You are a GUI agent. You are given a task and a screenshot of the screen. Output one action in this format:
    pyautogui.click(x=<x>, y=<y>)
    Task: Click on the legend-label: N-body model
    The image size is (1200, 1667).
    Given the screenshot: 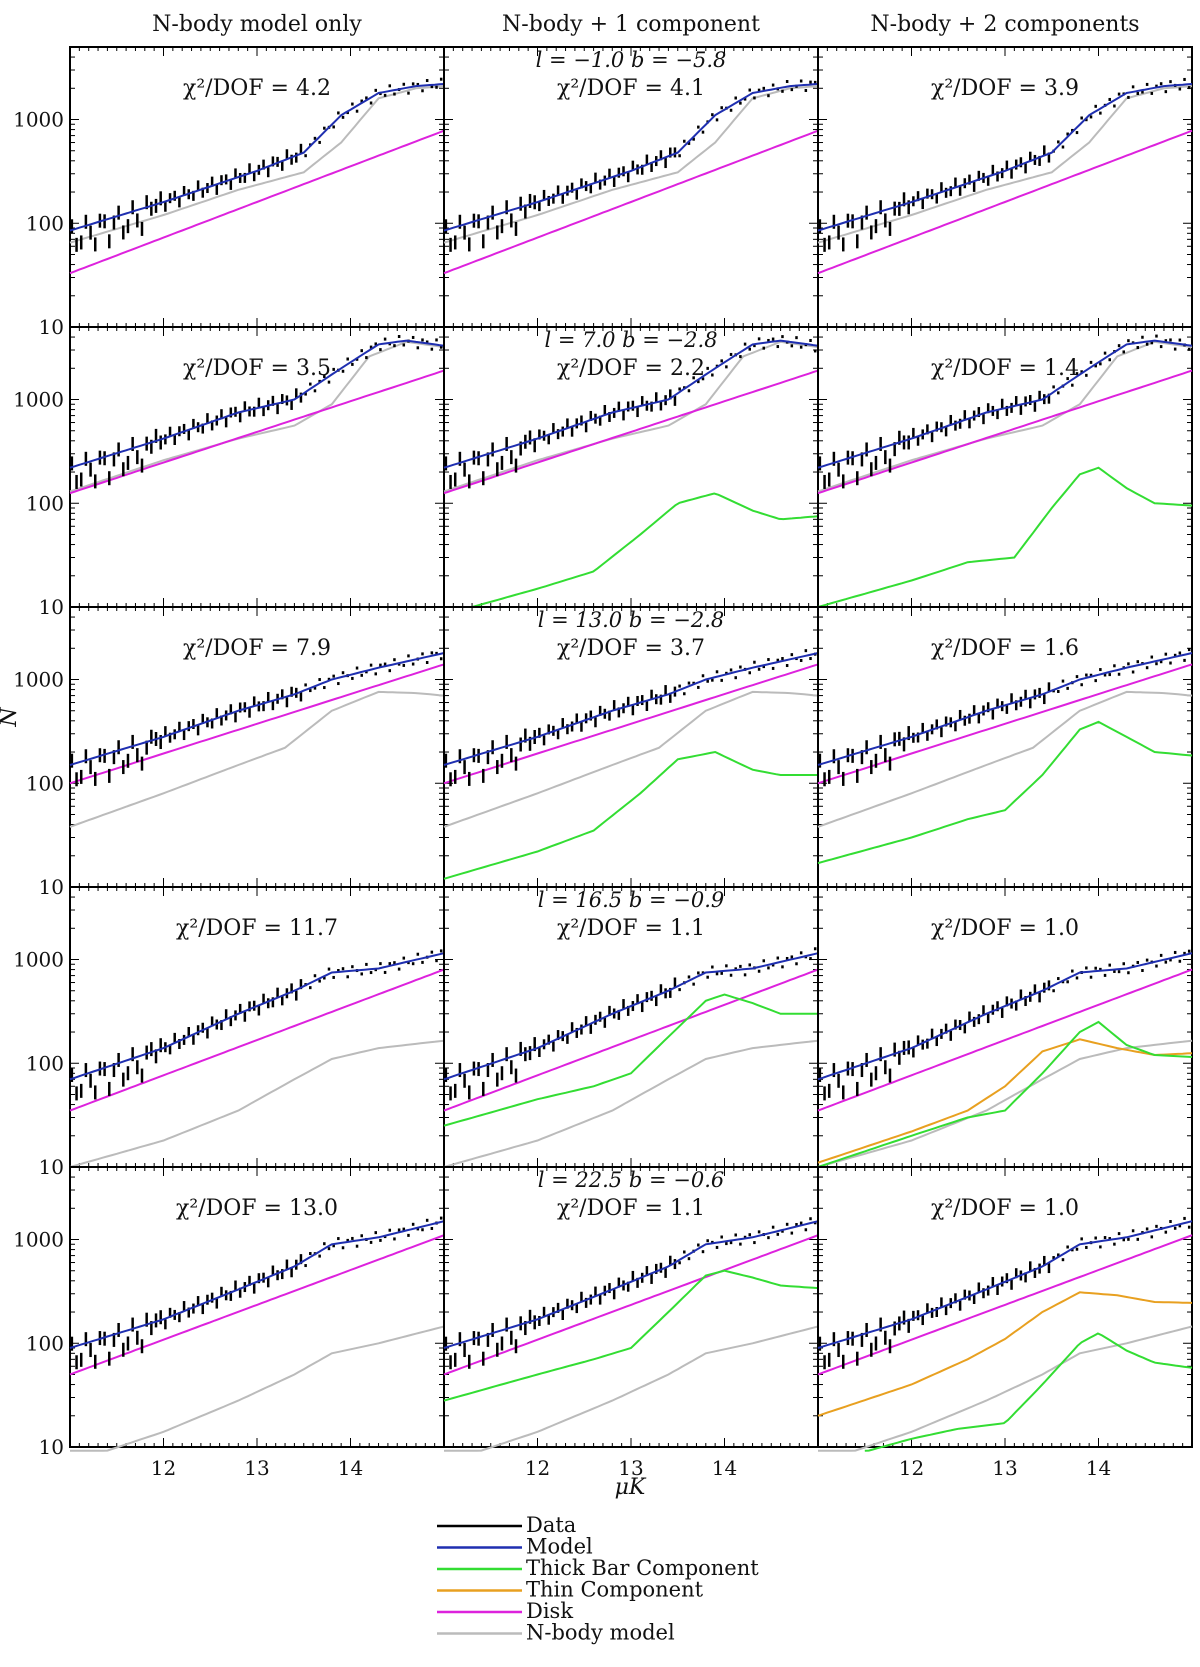 What is the action you would take?
    pyautogui.click(x=600, y=1633)
    